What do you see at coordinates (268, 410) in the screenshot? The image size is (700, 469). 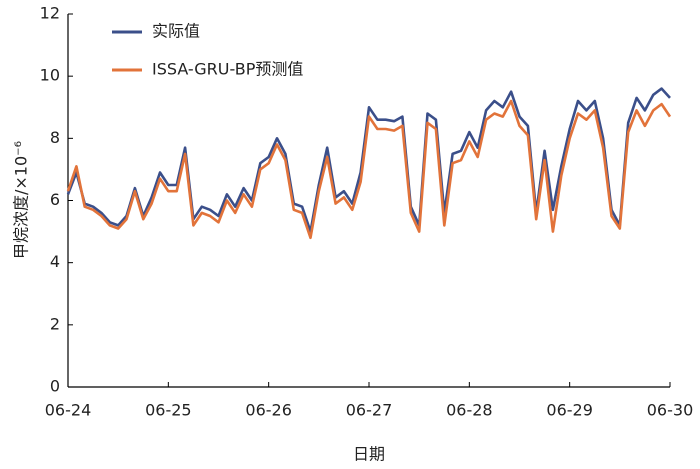 I see `x-tick-label: 06-26` at bounding box center [268, 410].